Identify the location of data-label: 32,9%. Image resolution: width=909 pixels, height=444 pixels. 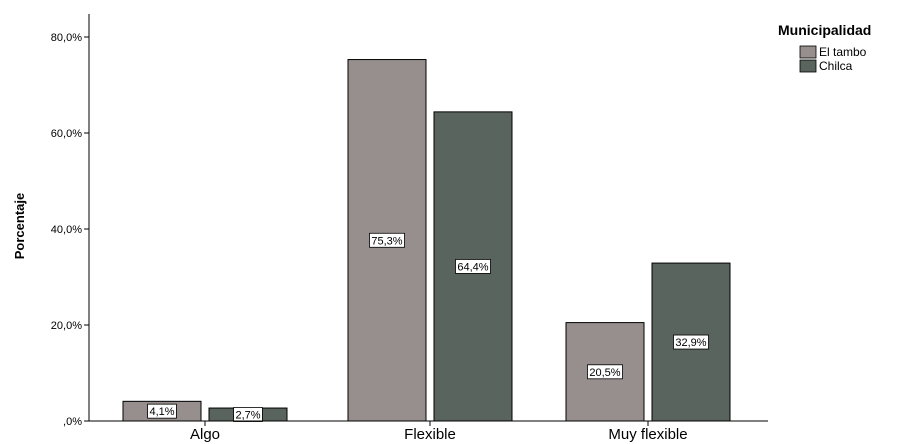
(690, 343).